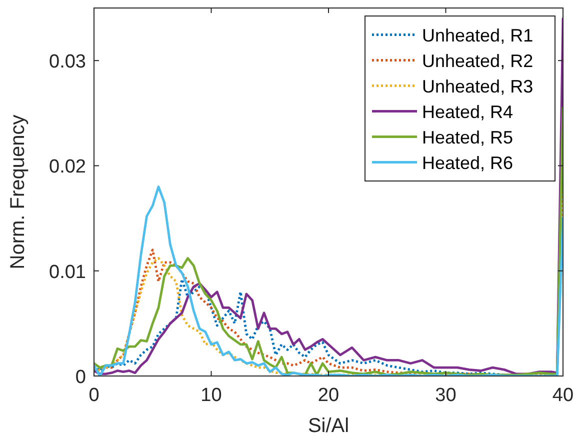 The width and height of the screenshot is (575, 447). Describe the element at coordinates (468, 162) in the screenshot. I see `legend-label: Heated, R6` at that location.